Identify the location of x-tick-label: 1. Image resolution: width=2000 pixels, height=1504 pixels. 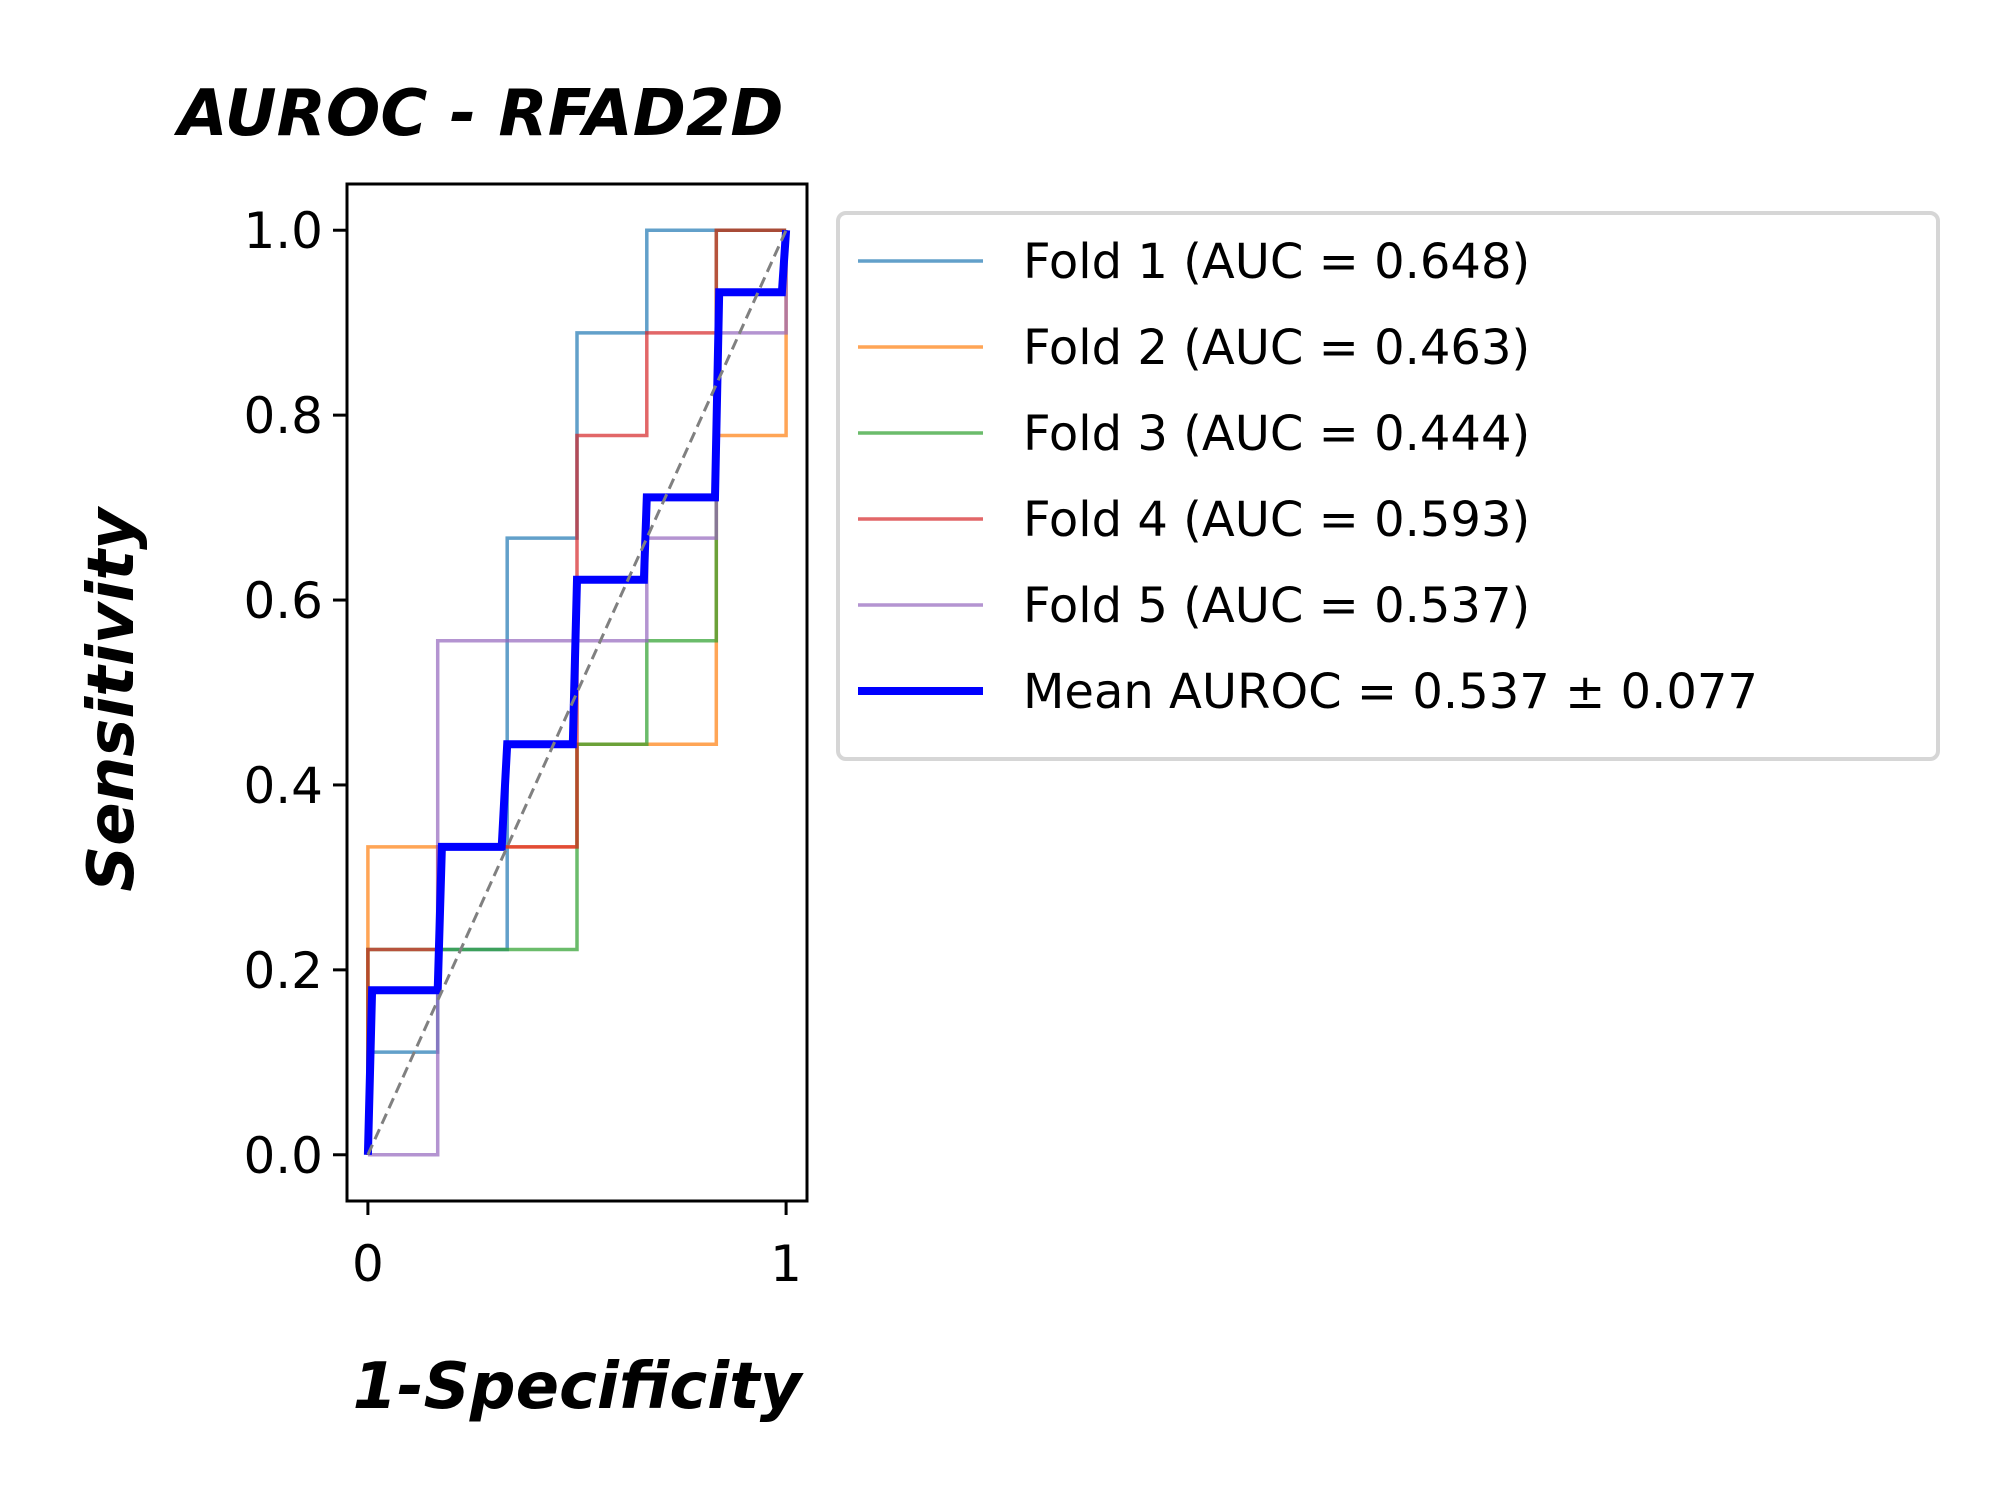
(786, 1264).